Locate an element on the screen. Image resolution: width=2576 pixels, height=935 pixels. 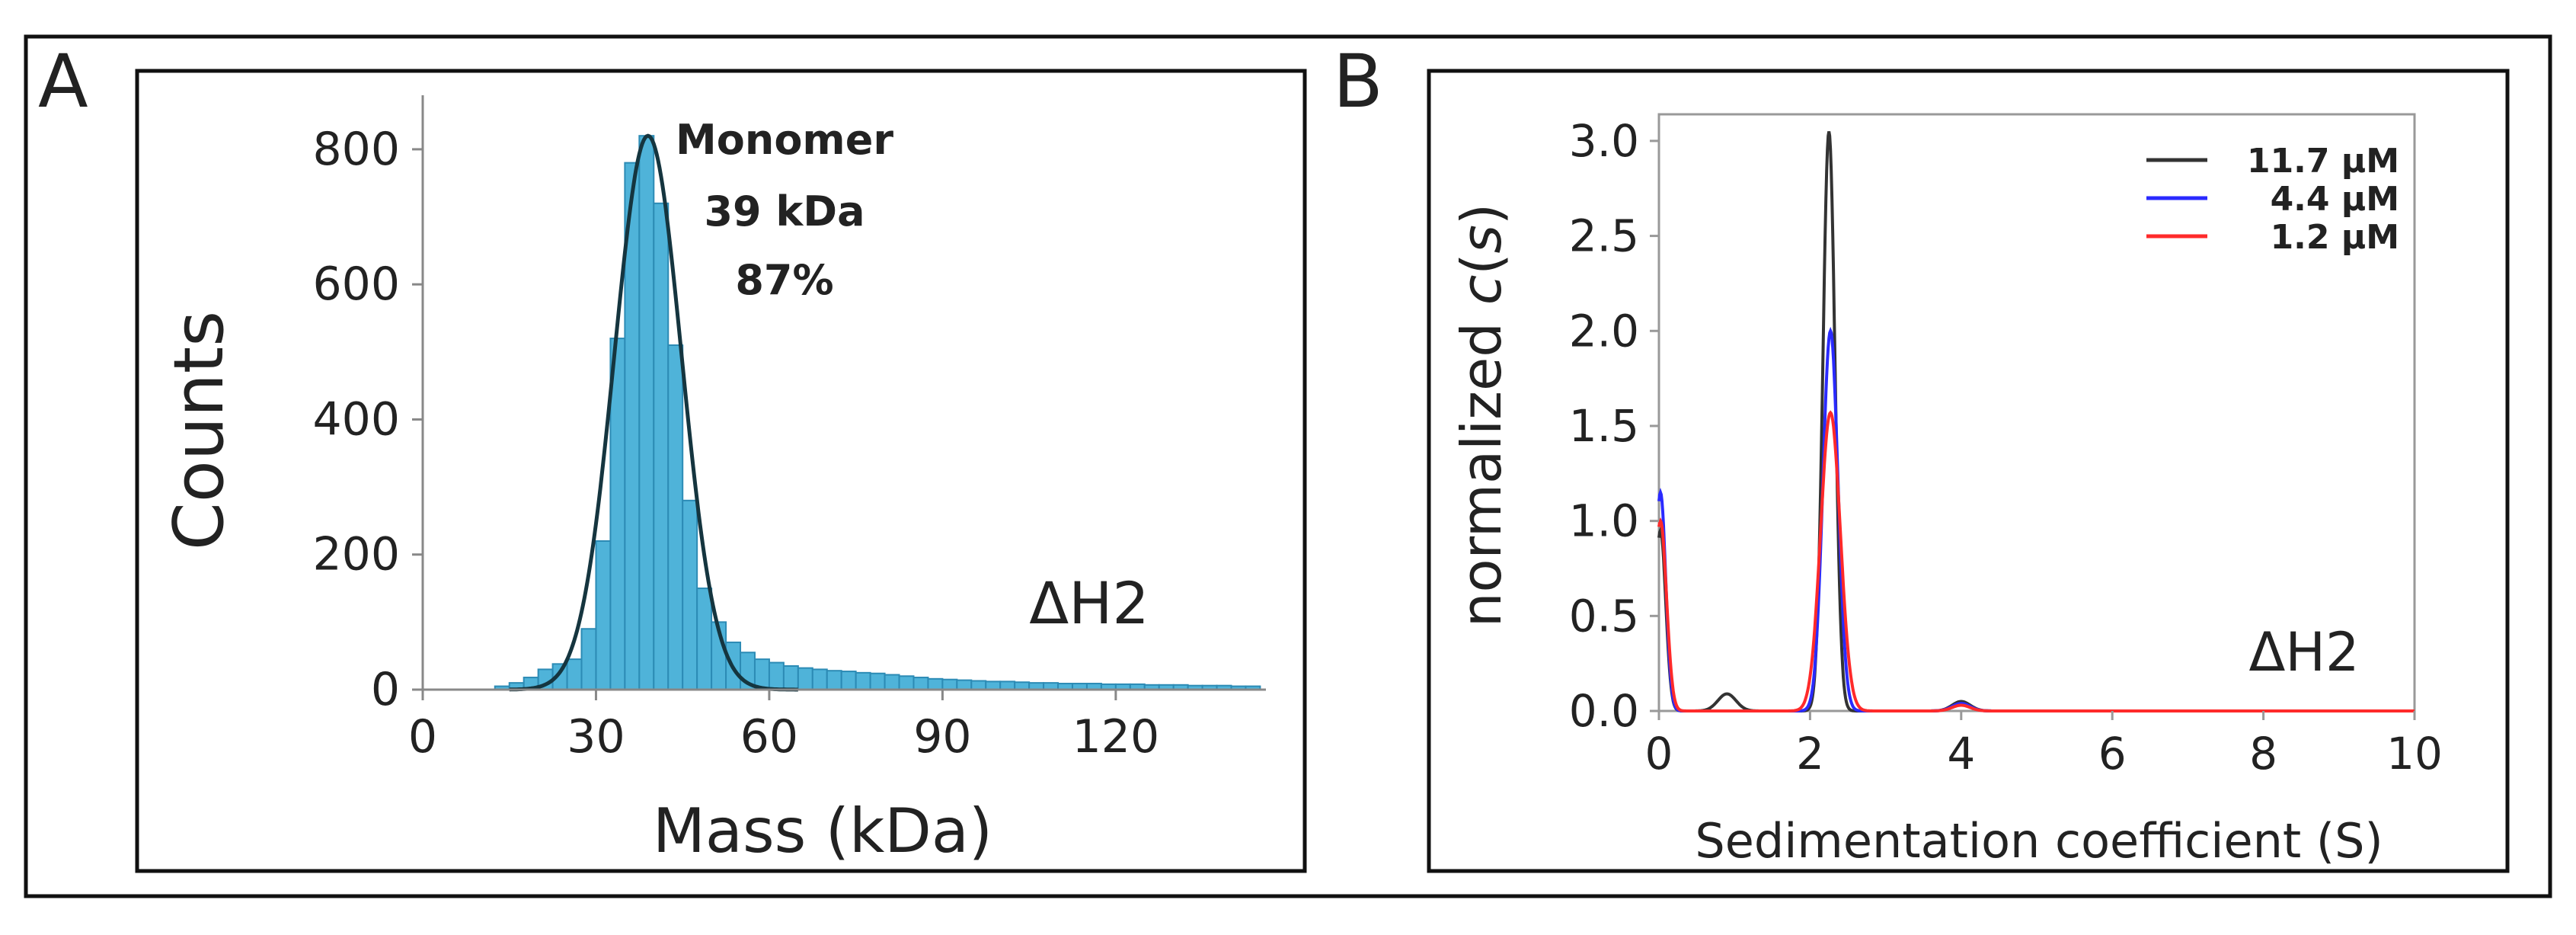
a-x-ticks: 0 30 60 90 120 is located at coordinates (783, 727).